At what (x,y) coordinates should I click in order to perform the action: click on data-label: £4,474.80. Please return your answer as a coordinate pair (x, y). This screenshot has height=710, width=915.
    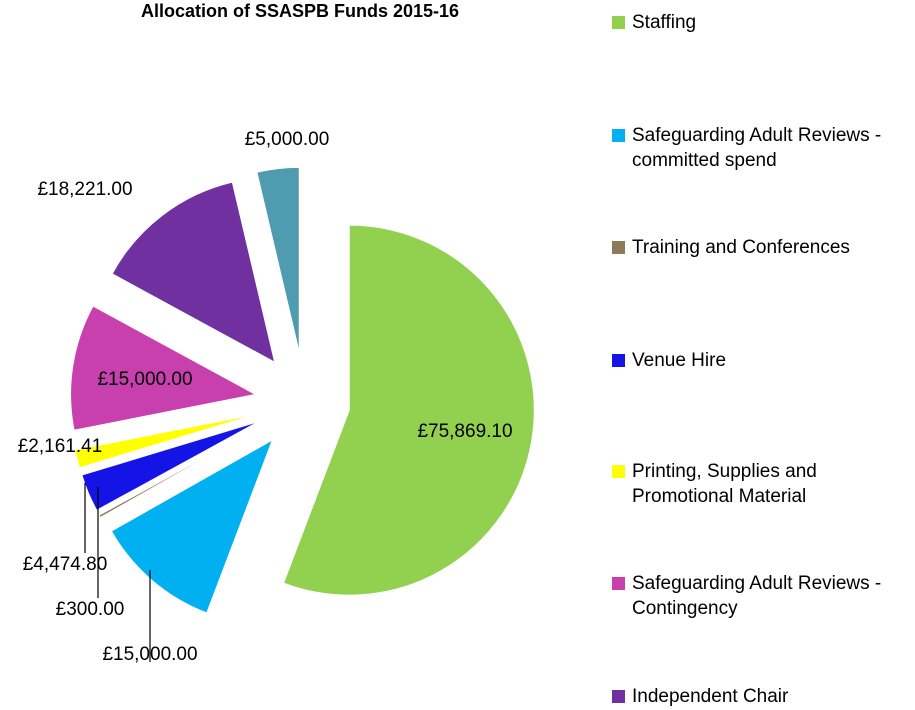
    Looking at the image, I should click on (65, 564).